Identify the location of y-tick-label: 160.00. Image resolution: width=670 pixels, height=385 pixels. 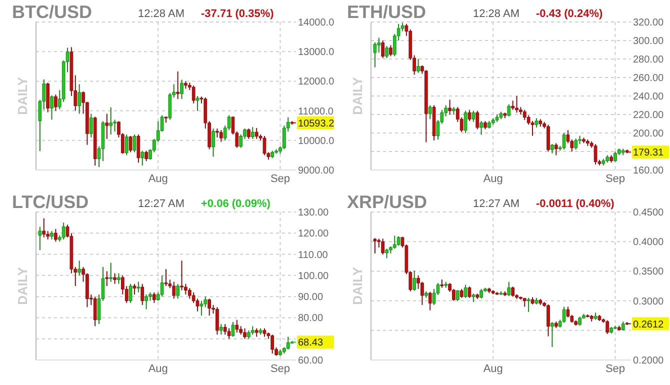
(648, 171).